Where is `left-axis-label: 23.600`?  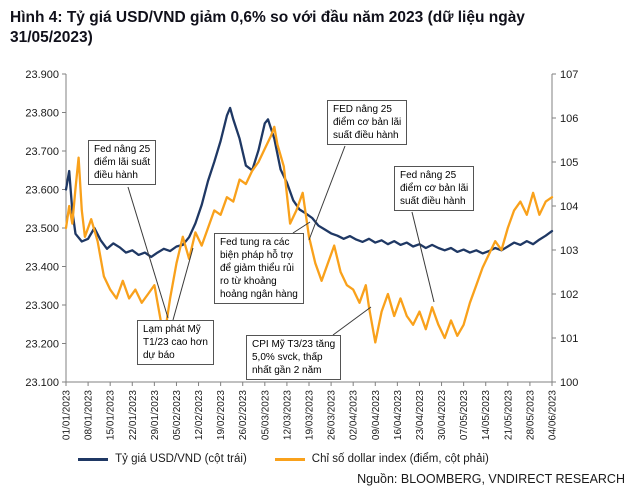
left-axis-label: 23.600 is located at coordinates (42, 191).